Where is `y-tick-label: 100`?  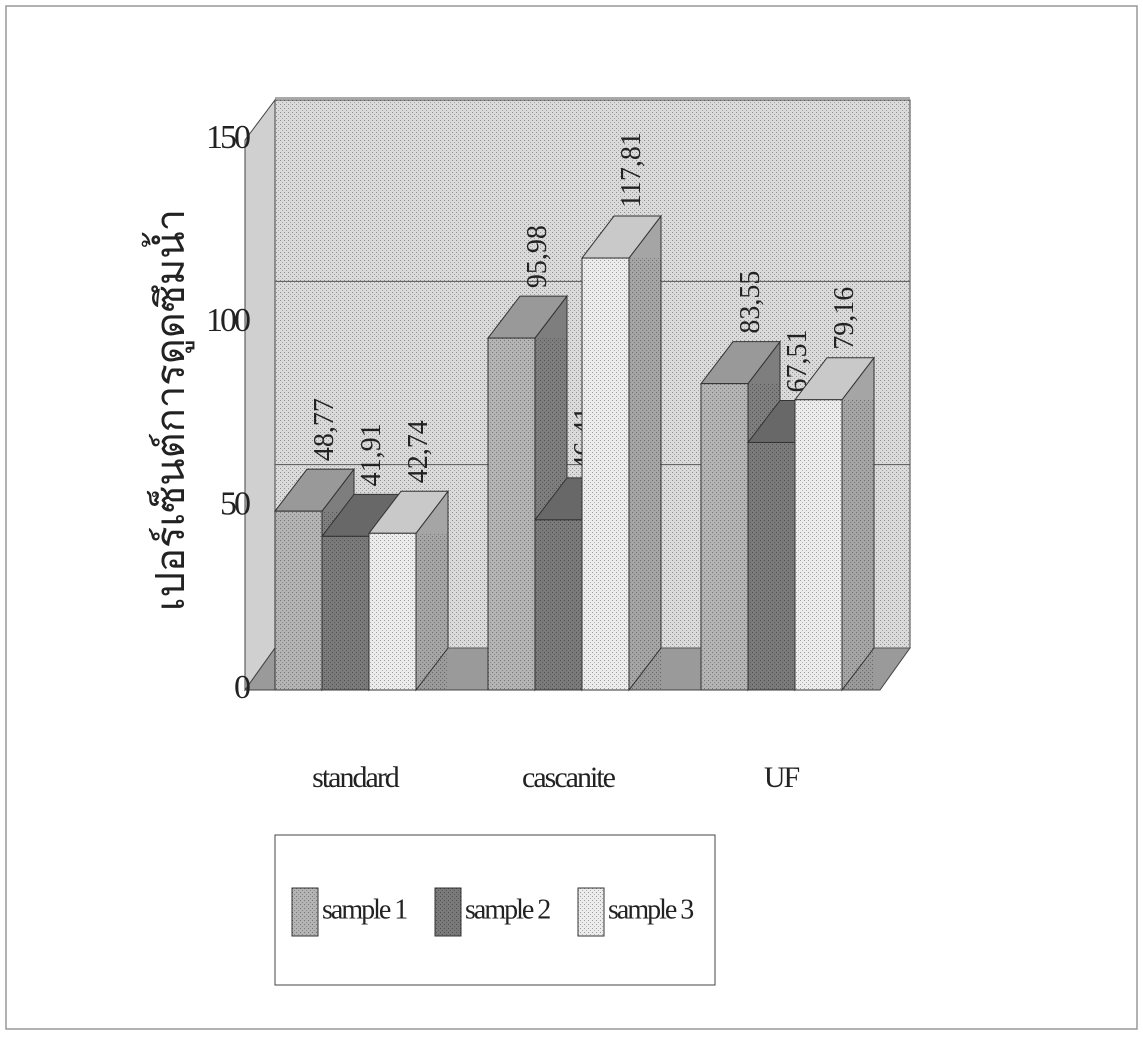 y-tick-label: 100 is located at coordinates (228, 320).